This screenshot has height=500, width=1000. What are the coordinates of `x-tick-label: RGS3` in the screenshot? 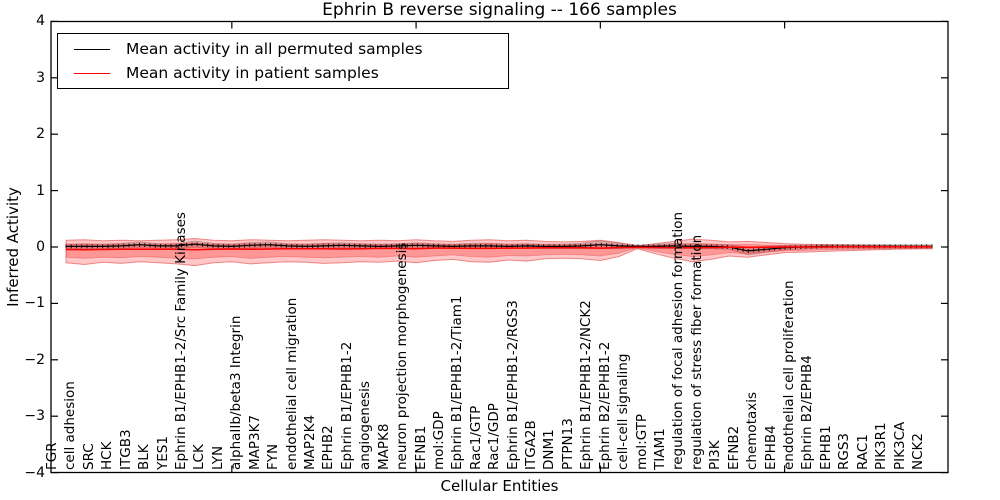 It's located at (844, 451).